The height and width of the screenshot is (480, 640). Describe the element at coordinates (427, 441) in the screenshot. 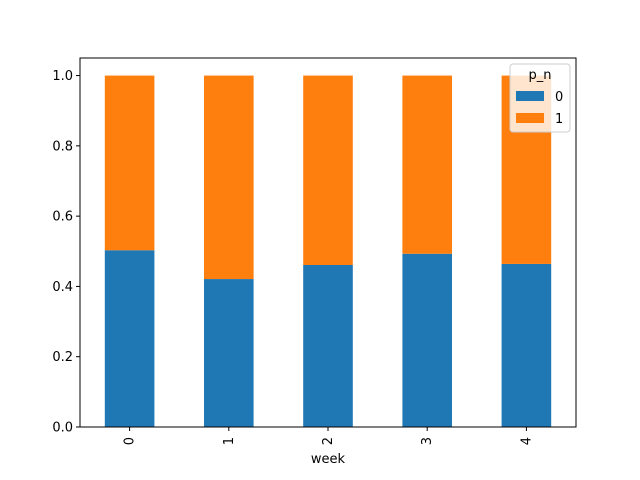

I see `x-tick-label: 3` at that location.